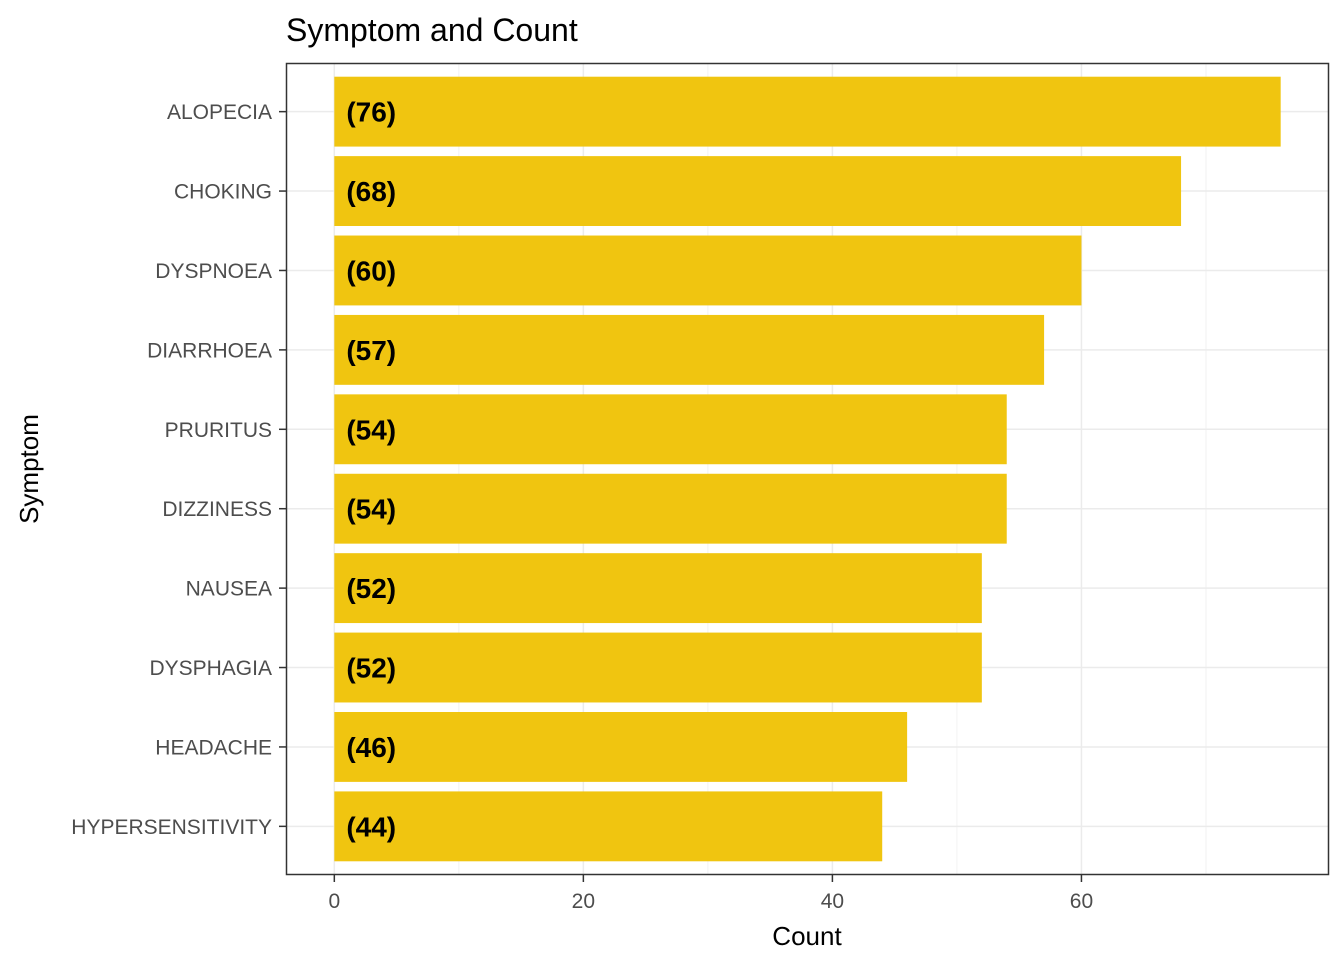 This screenshot has width=1344, height=960. Describe the element at coordinates (209, 350) in the screenshot. I see `y-tick-label: DIARRHOEA` at that location.